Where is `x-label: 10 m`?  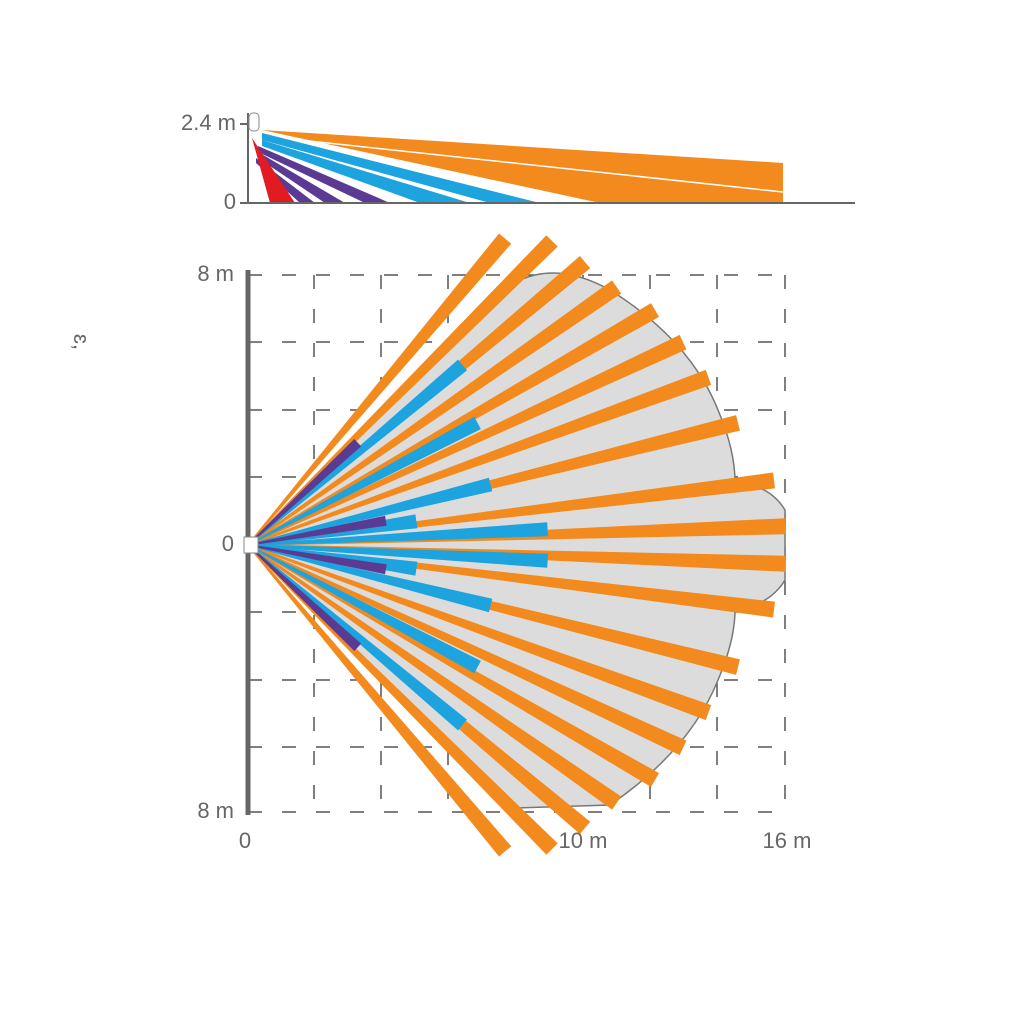
x-label: 10 m is located at coordinates (583, 840).